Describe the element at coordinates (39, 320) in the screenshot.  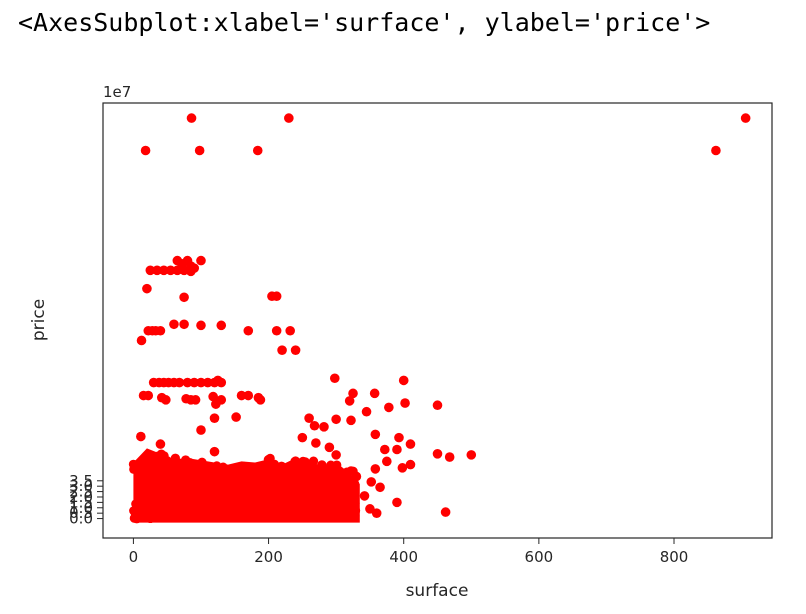
I see `y-axis-label: price` at that location.